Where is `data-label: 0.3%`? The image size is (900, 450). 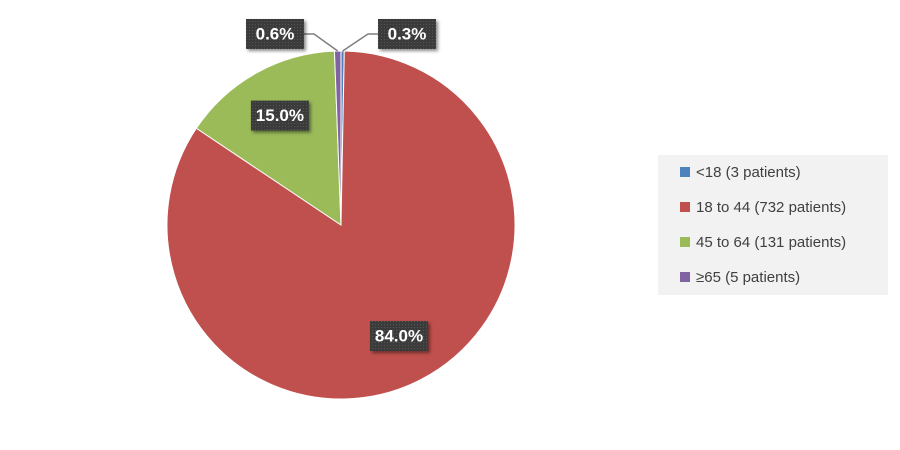 data-label: 0.3% is located at coordinates (407, 34).